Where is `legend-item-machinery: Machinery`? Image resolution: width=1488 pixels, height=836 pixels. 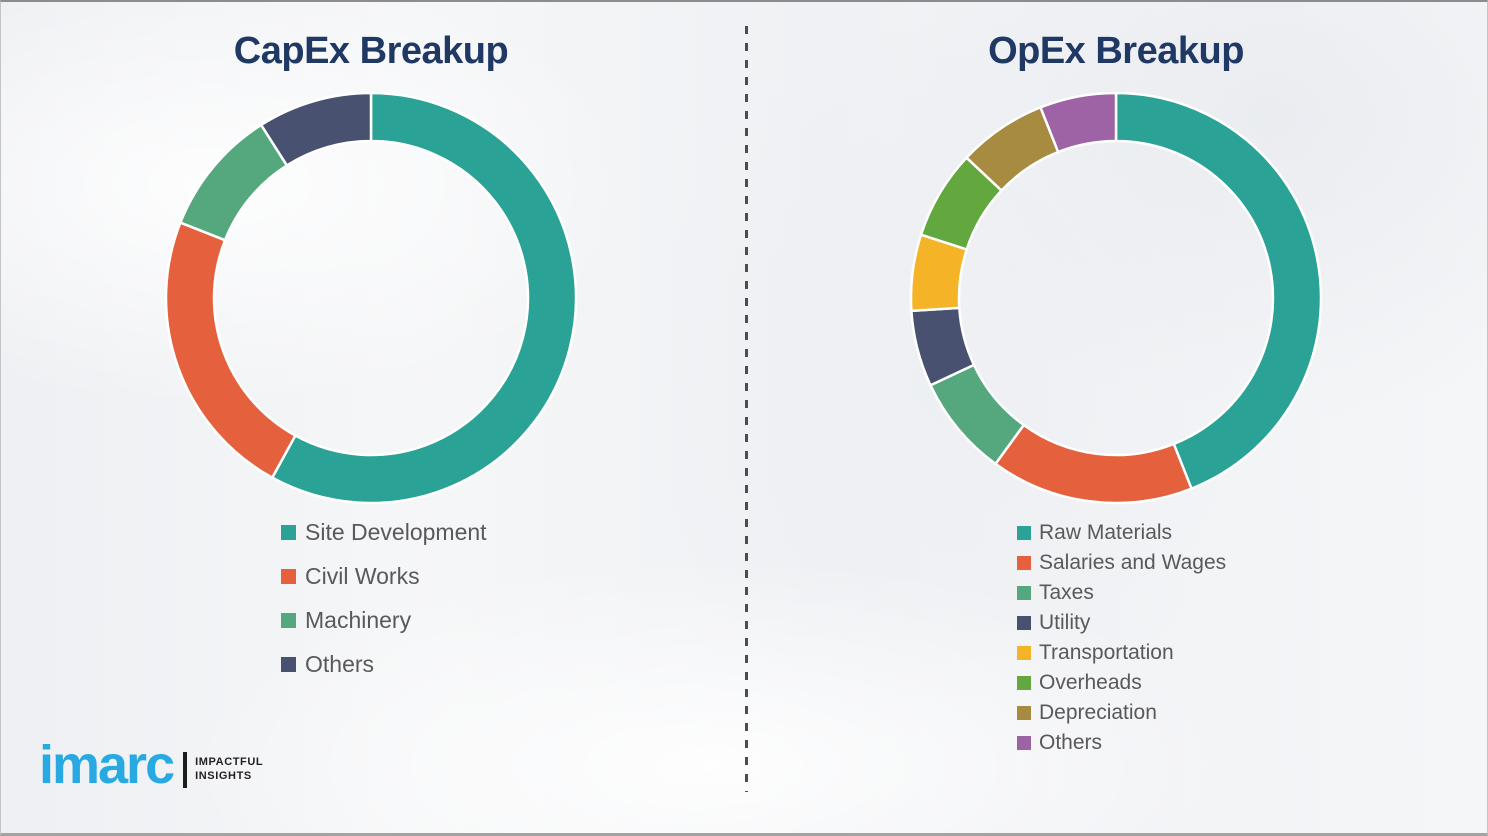 legend-item-machinery: Machinery is located at coordinates (384, 620).